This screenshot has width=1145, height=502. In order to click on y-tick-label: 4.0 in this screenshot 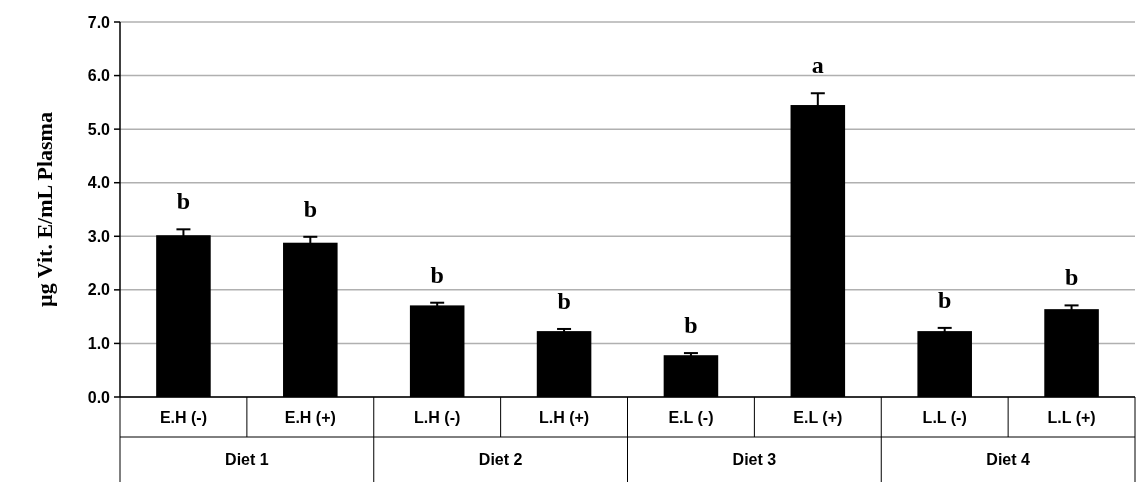, I will do `click(99, 183)`.